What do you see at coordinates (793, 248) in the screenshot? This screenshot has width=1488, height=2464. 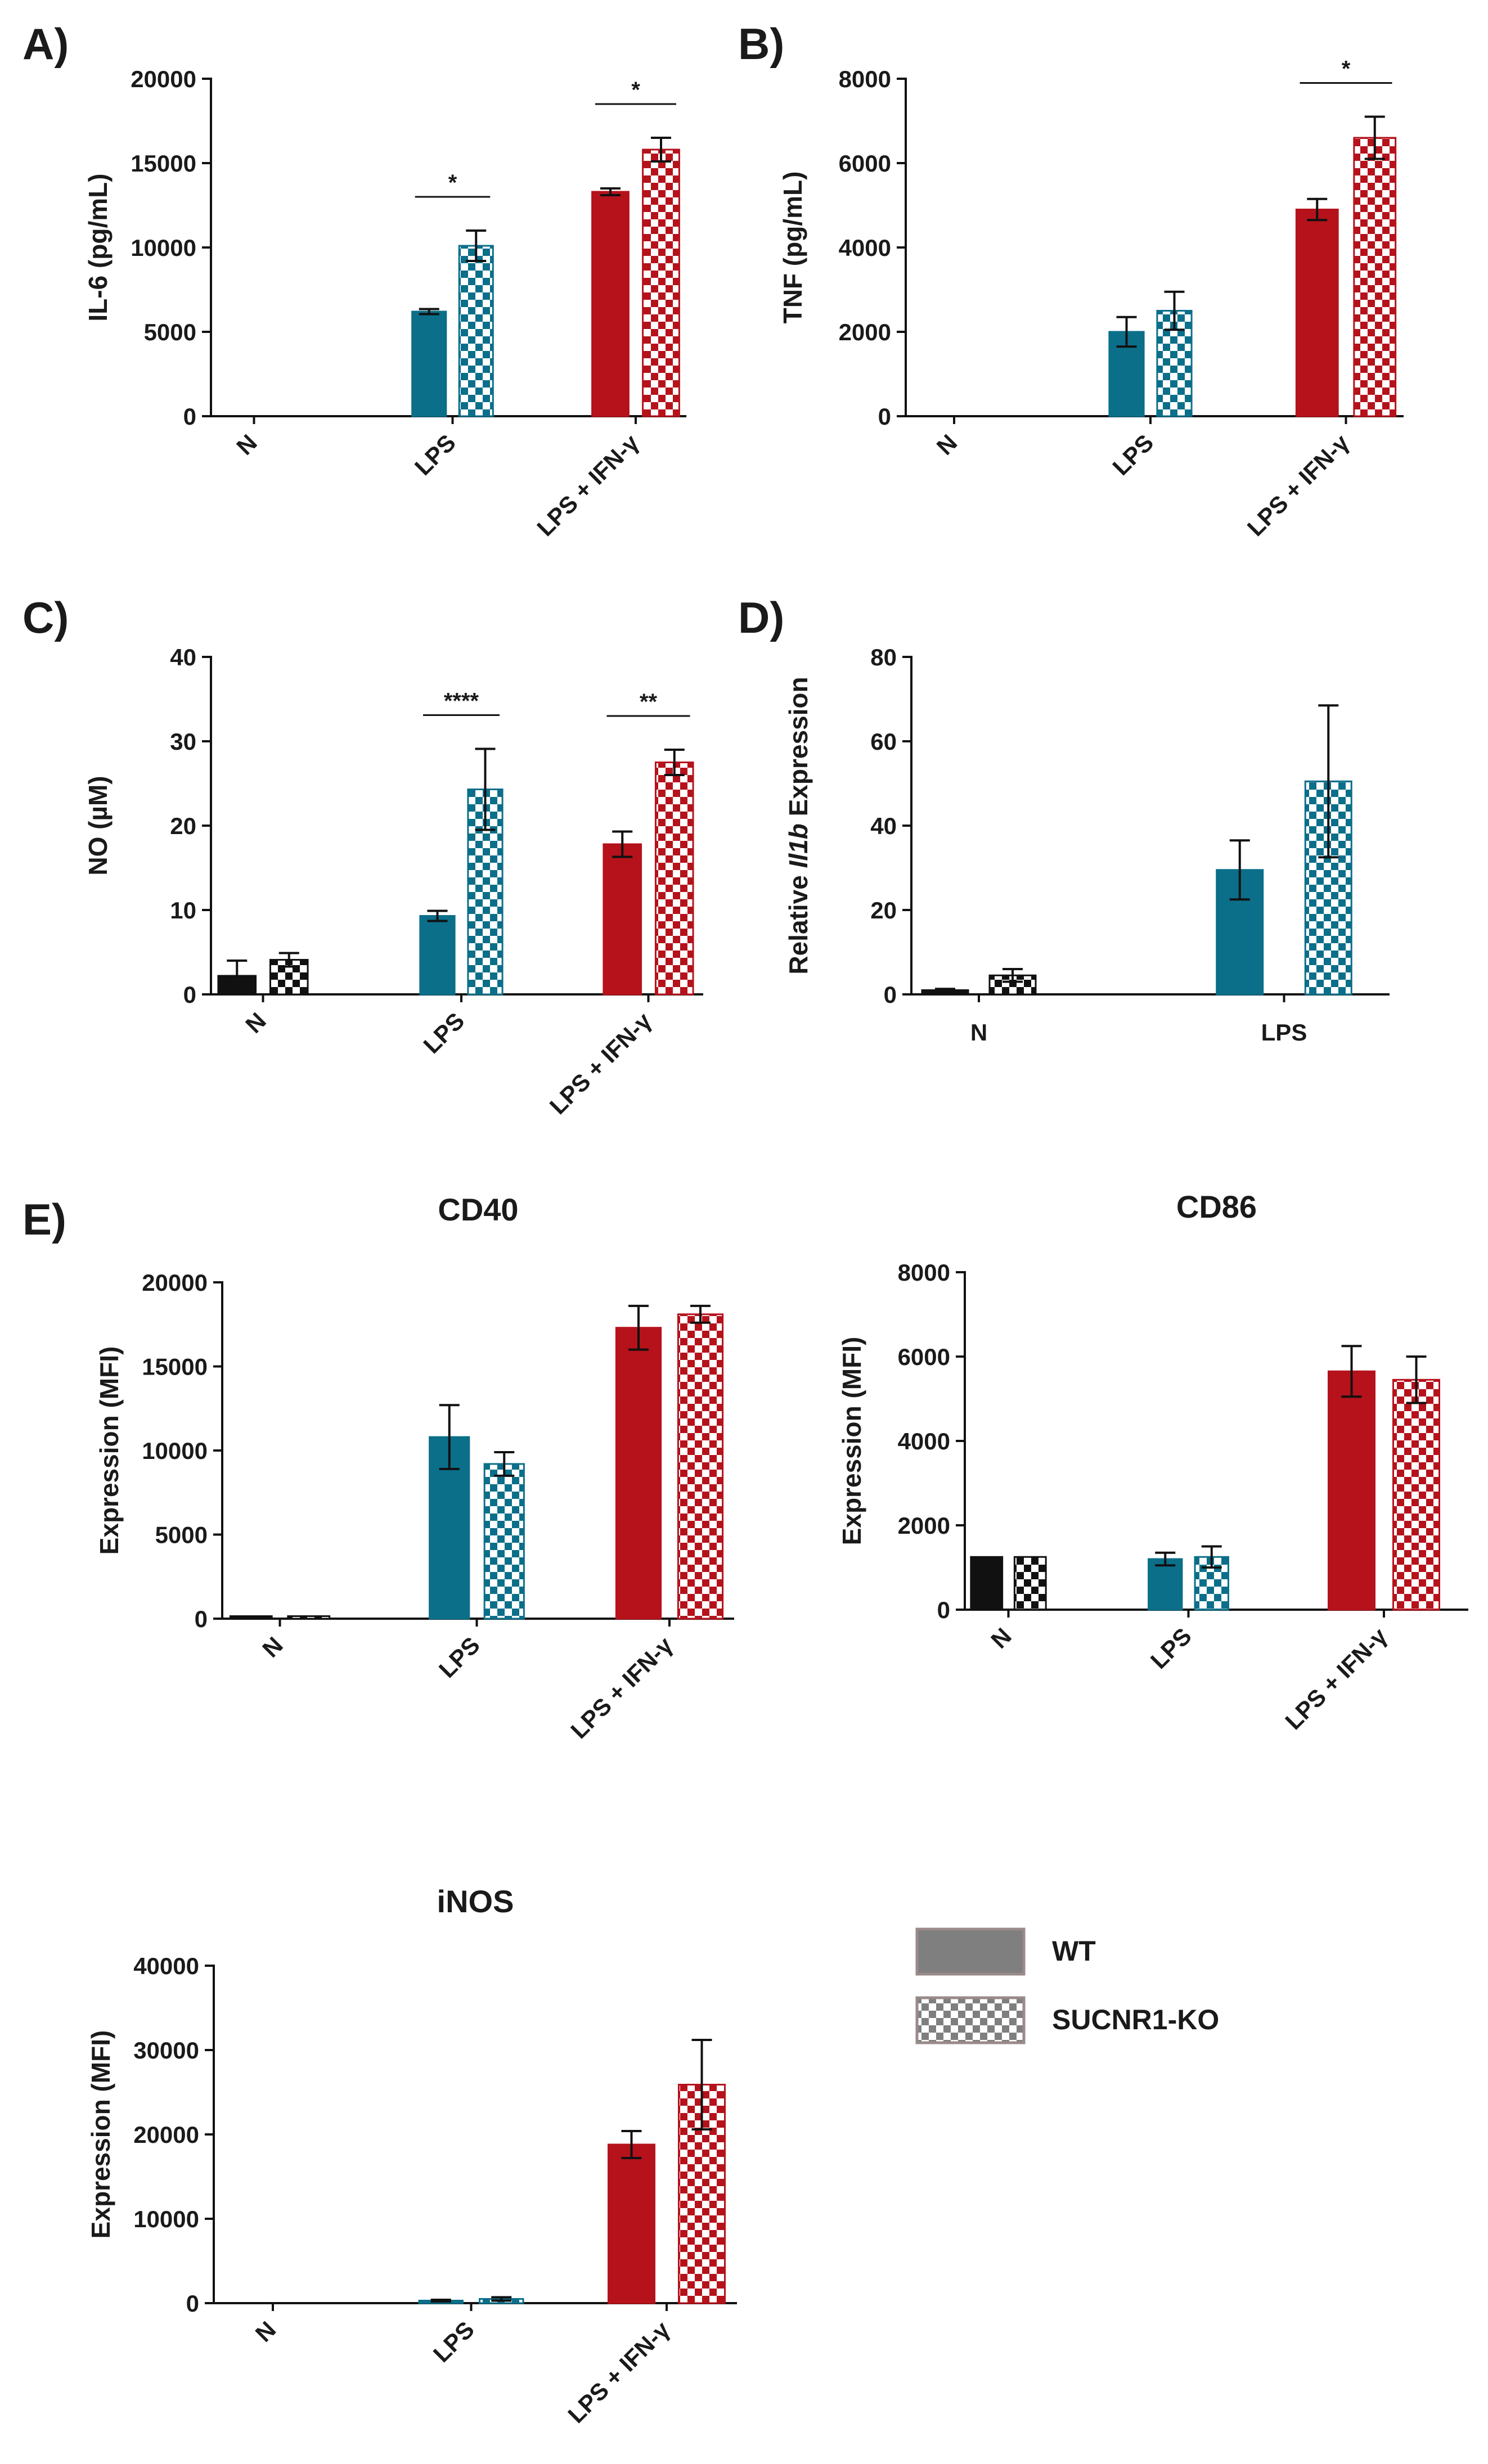 I see `y-axis-label: TNF (pg/mL)` at bounding box center [793, 248].